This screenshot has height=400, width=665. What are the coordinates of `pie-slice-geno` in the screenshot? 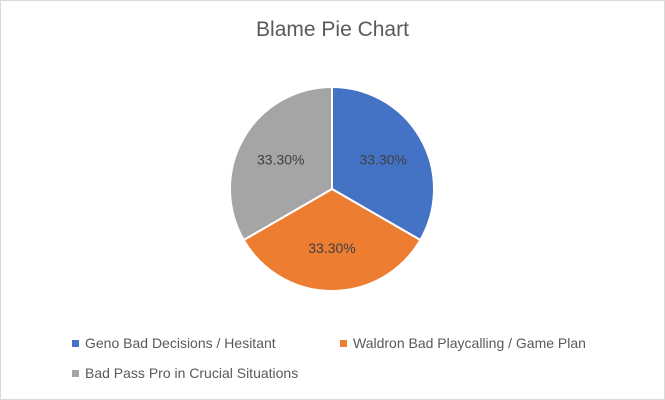 It's located at (383, 163).